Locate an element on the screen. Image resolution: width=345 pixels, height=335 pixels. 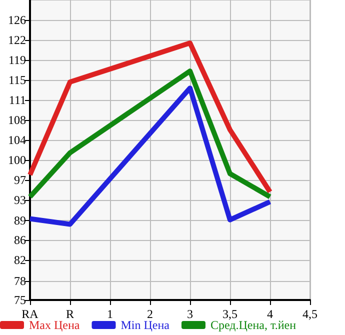
y-tick-label: 122 is located at coordinates (17, 39).